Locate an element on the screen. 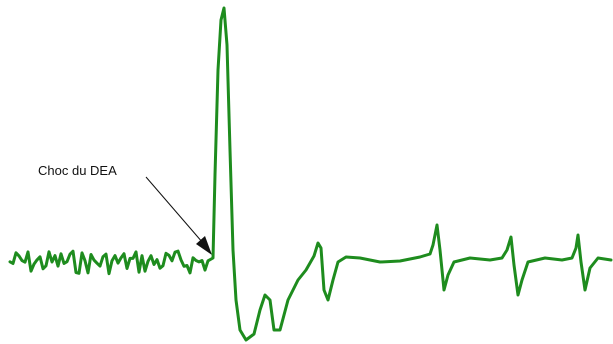 Image resolution: width=613 pixels, height=344 pixels. annotation-arrow-line is located at coordinates (174, 210).